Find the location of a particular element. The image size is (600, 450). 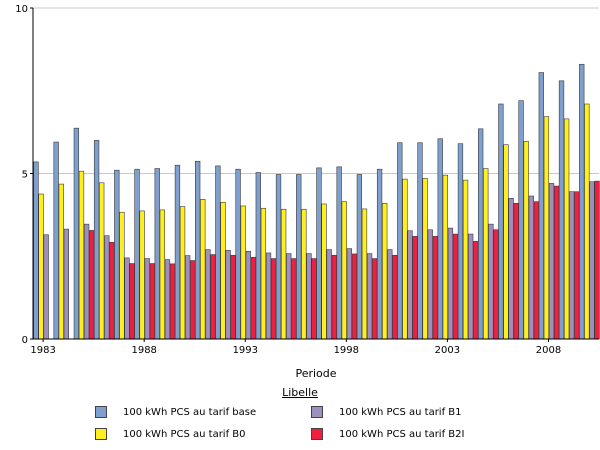

x-tick-label: 2008 is located at coordinates (548, 350).